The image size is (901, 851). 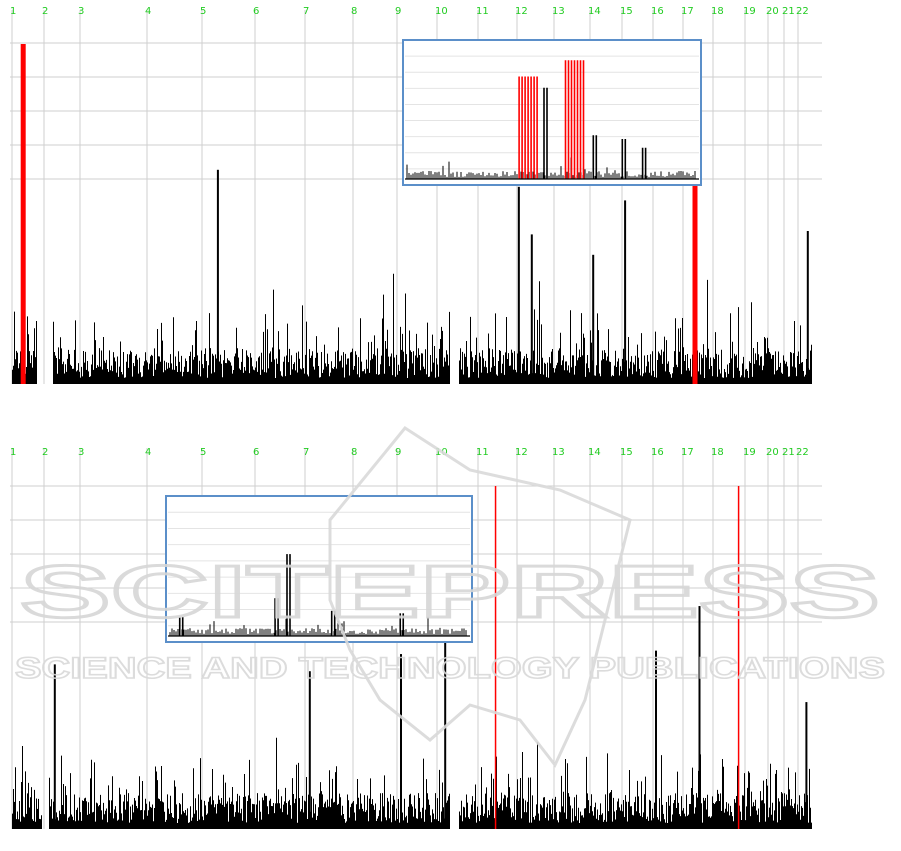 What do you see at coordinates (626, 452) in the screenshot?
I see `chromosome-label-15: 15` at bounding box center [626, 452].